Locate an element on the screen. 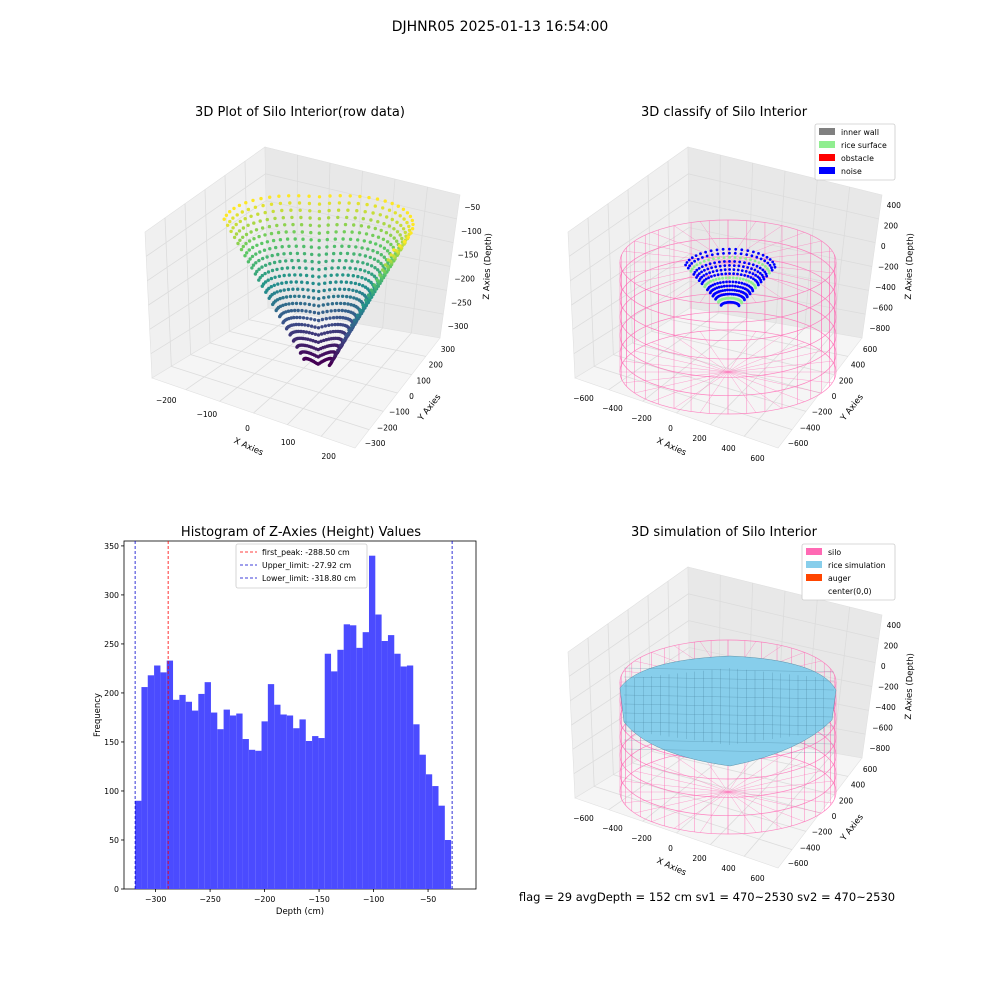 The width and height of the screenshot is (1000, 1000). p4-ytick-label: 400 is located at coordinates (858, 785).